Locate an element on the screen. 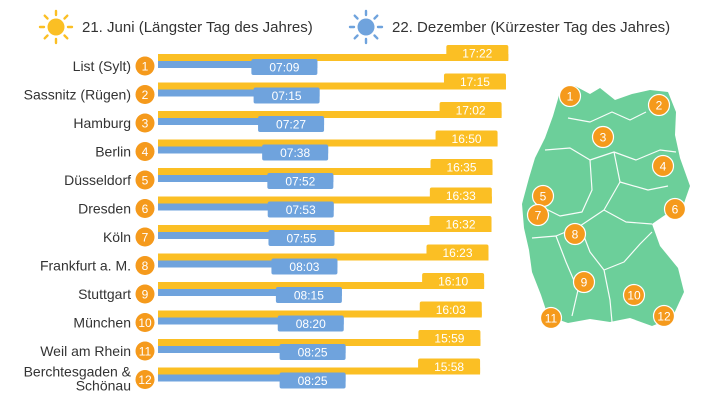 Image resolution: width=717 pixels, height=403 pixels. map-marker: 3 is located at coordinates (603, 137).